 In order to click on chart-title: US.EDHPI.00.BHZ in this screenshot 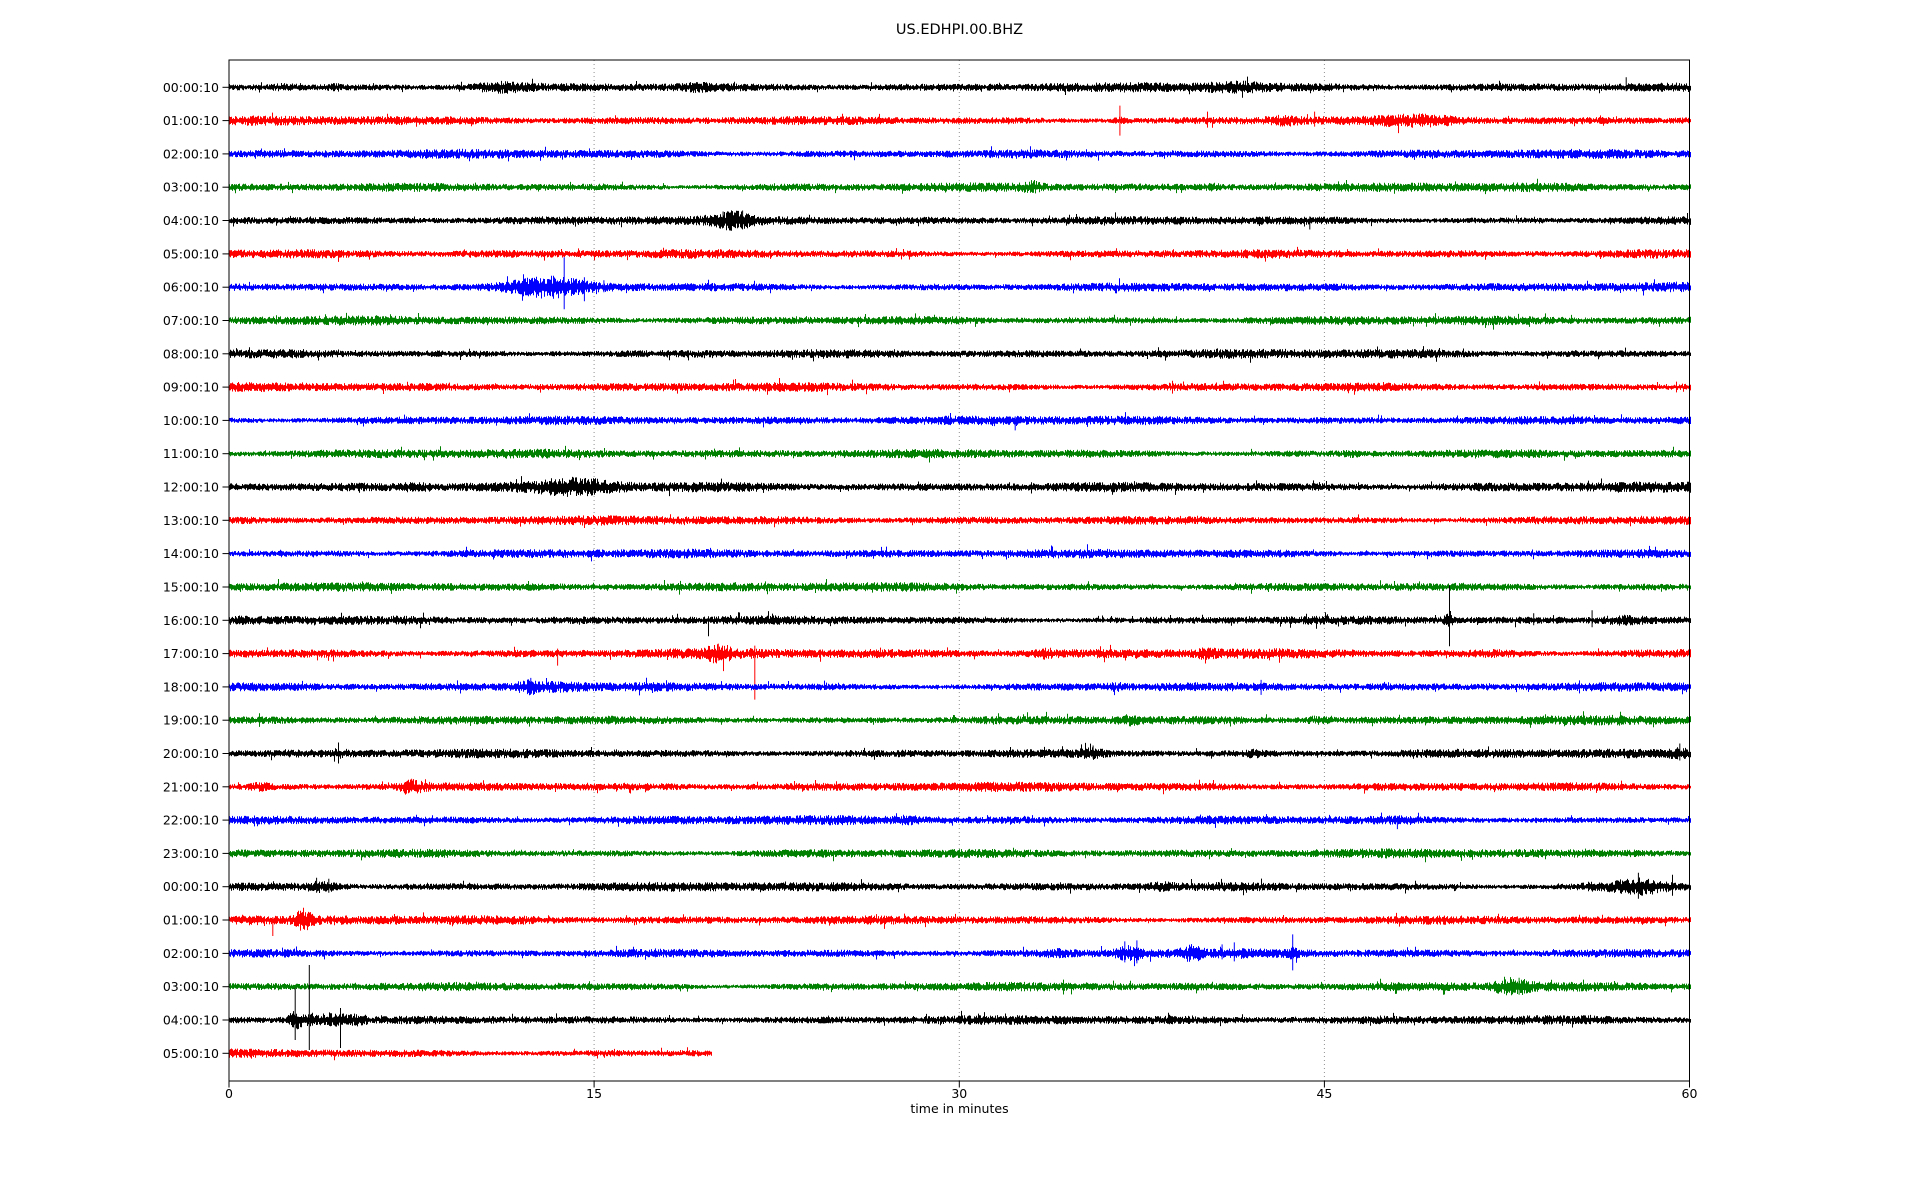, I will do `click(959, 30)`.